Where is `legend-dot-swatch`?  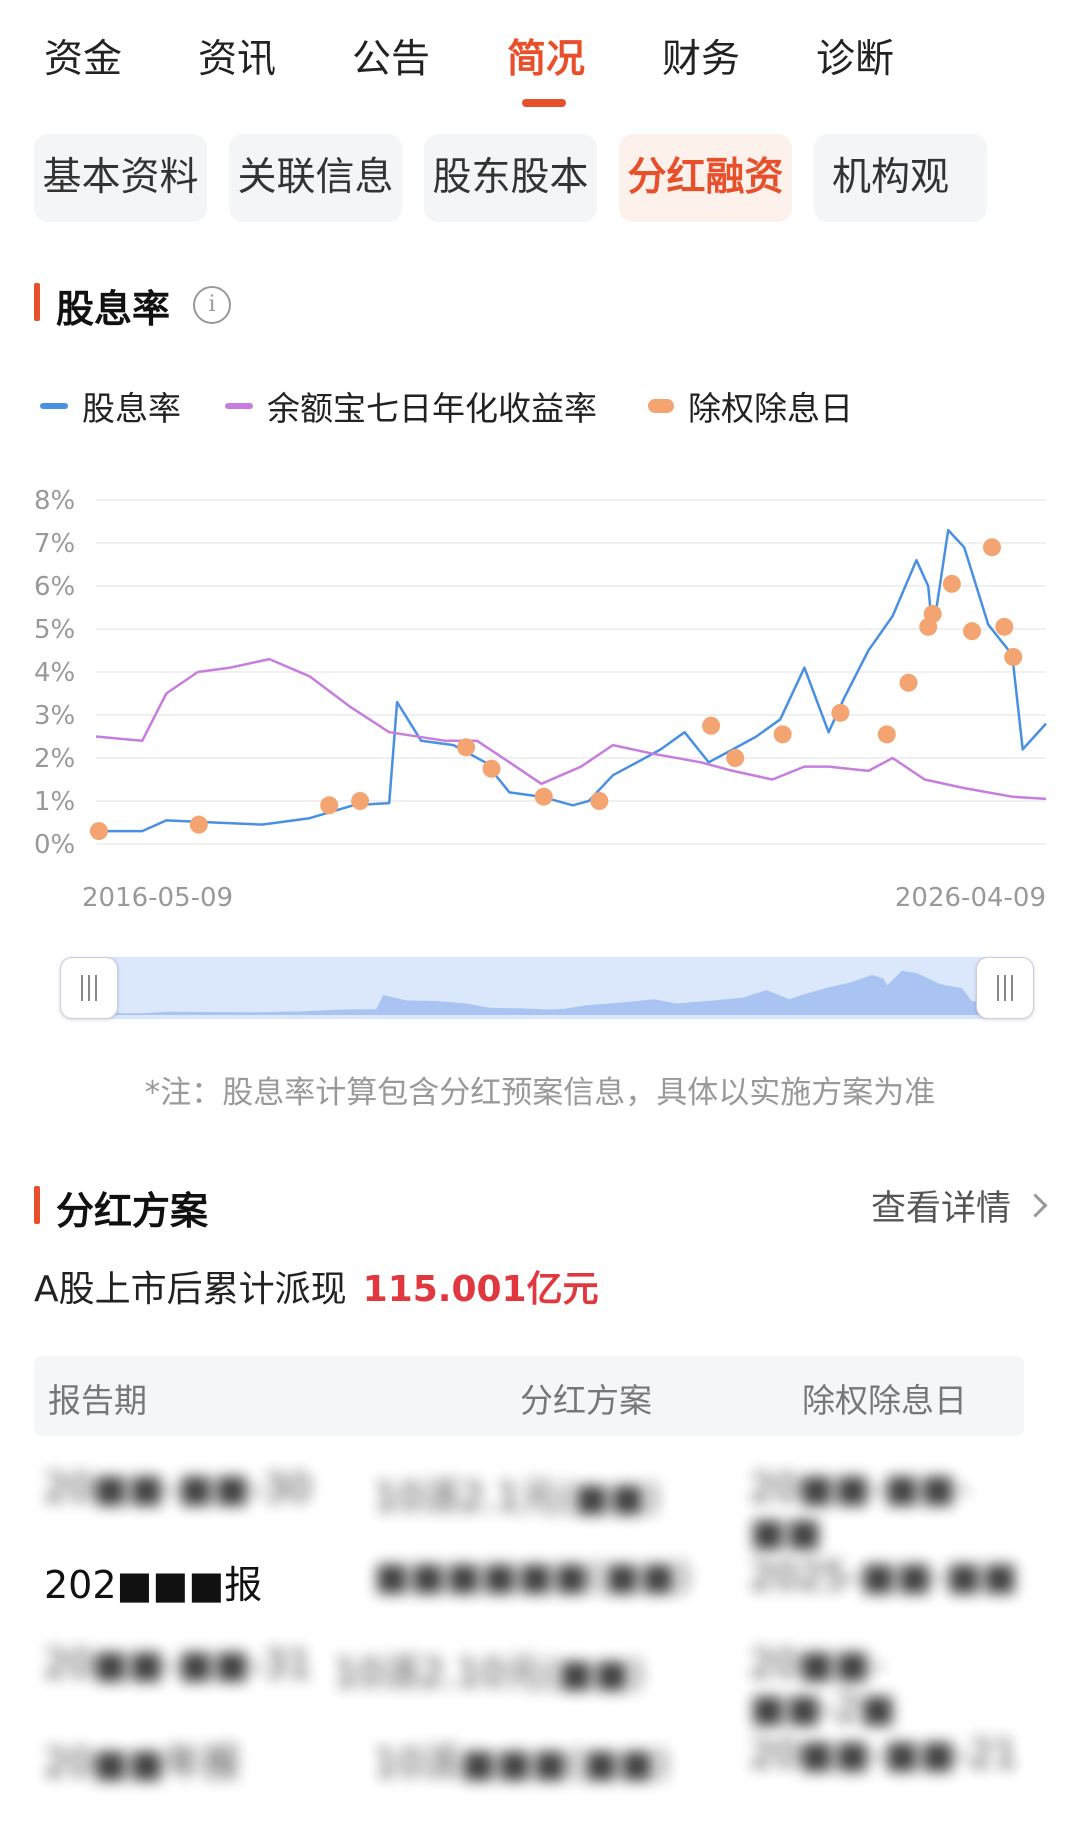
legend-dot-swatch is located at coordinates (661, 406).